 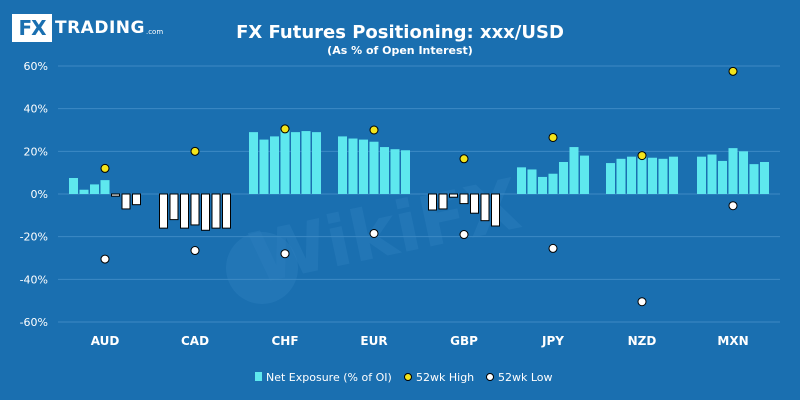 I want to click on x-tick-label: JPY, so click(x=552, y=341).